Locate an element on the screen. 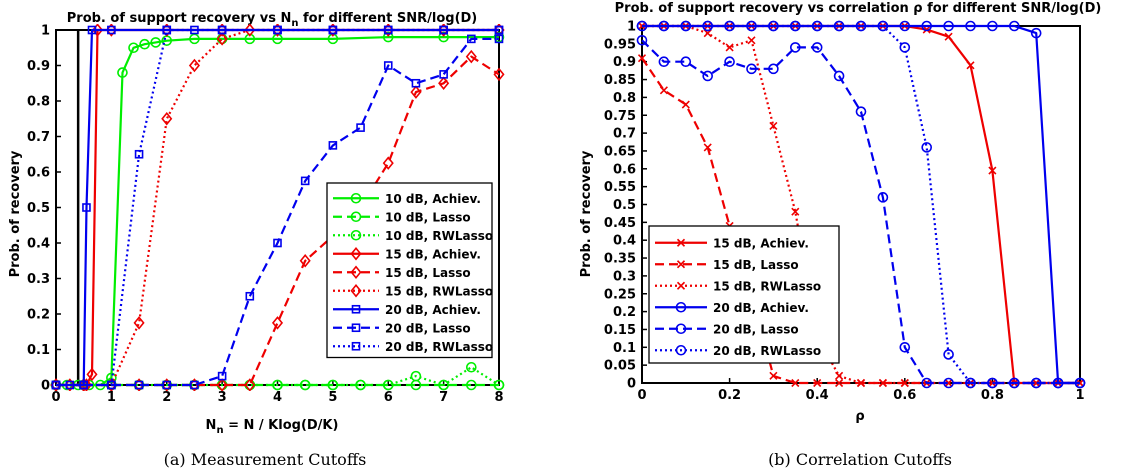  chart-a-ytick-label: 0.6 is located at coordinates (38, 173).